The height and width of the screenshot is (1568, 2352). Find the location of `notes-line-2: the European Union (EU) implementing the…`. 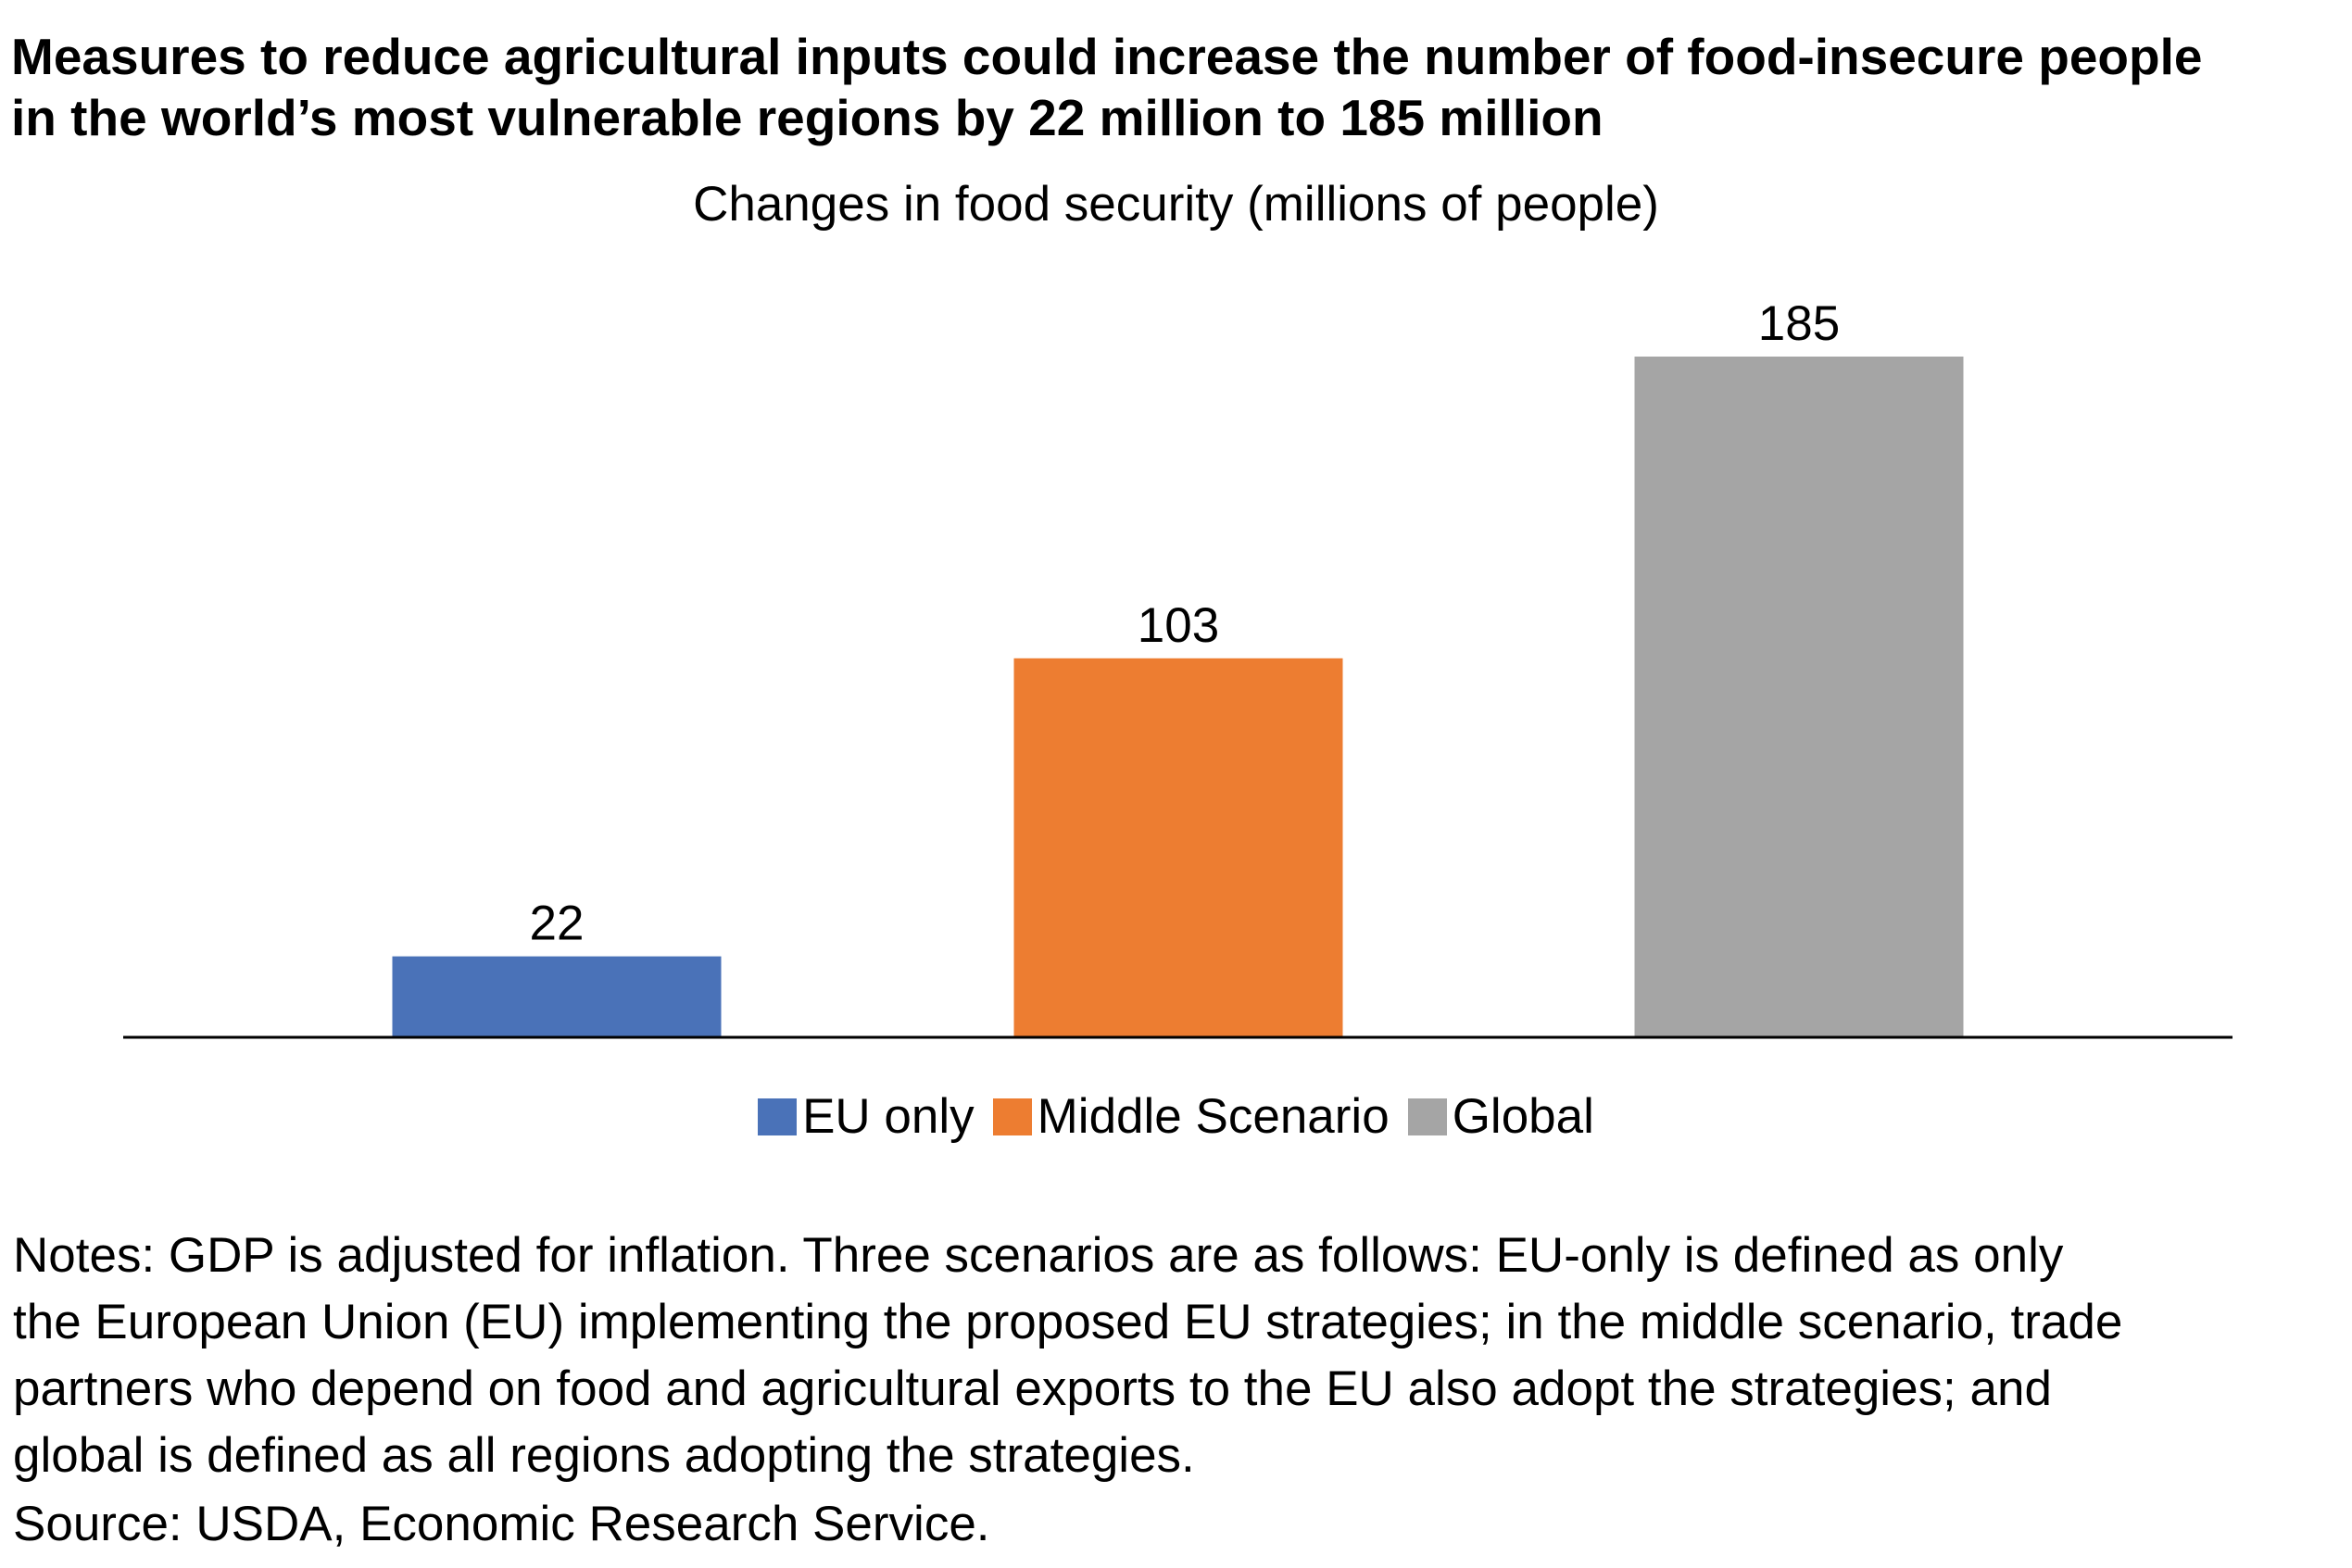

notes-line-2: the European Union (EU) implementing the… is located at coordinates (1068, 1322).